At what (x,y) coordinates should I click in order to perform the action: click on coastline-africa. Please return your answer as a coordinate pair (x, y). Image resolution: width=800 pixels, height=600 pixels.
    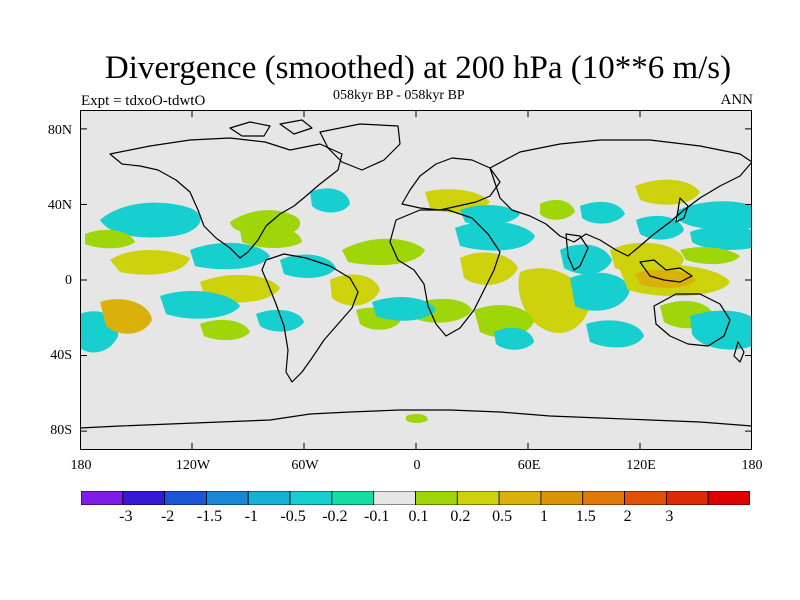
    Looking at the image, I should click on (445, 273).